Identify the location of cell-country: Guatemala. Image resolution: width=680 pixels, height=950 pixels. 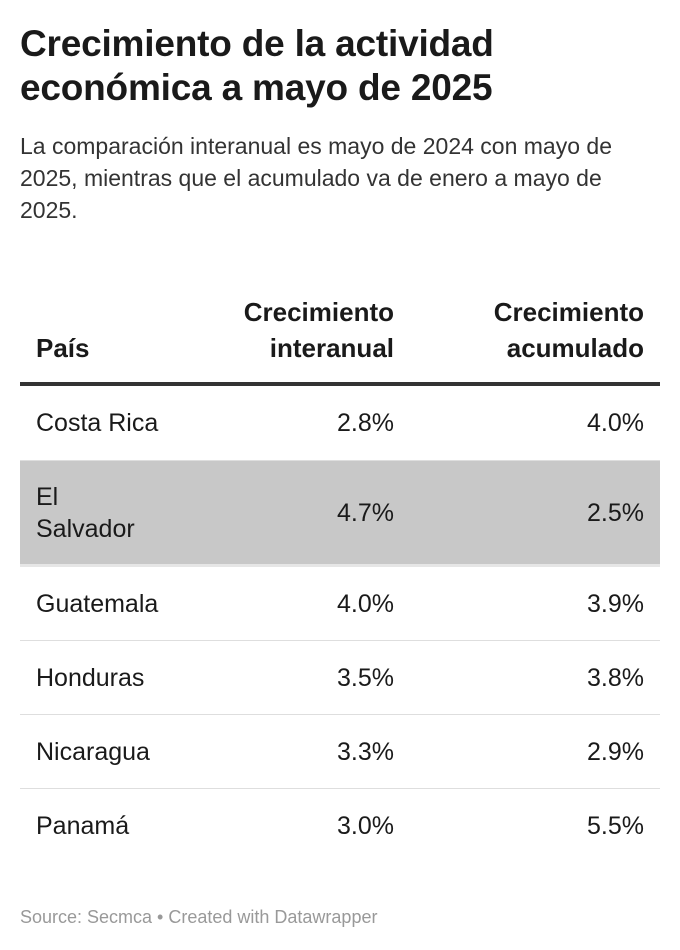
(112, 603).